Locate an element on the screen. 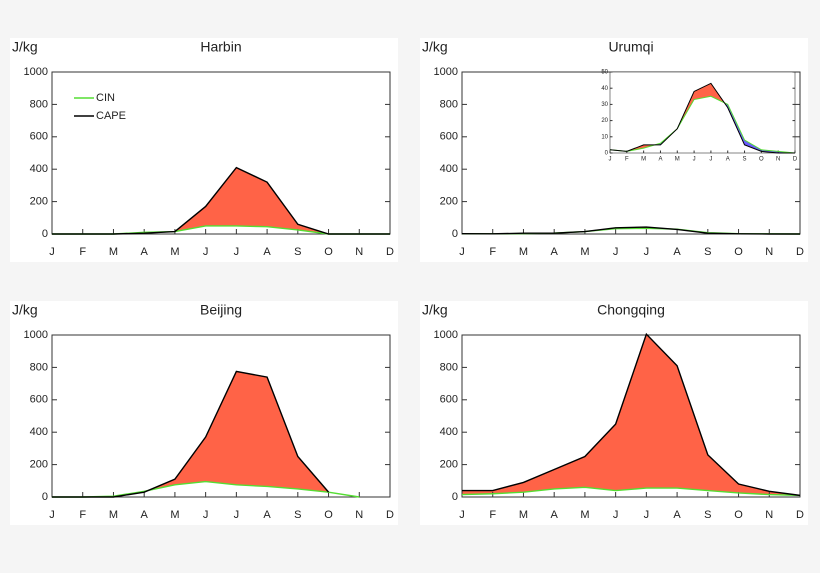 This screenshot has width=820, height=573. chart-title: Harbin is located at coordinates (220, 47).